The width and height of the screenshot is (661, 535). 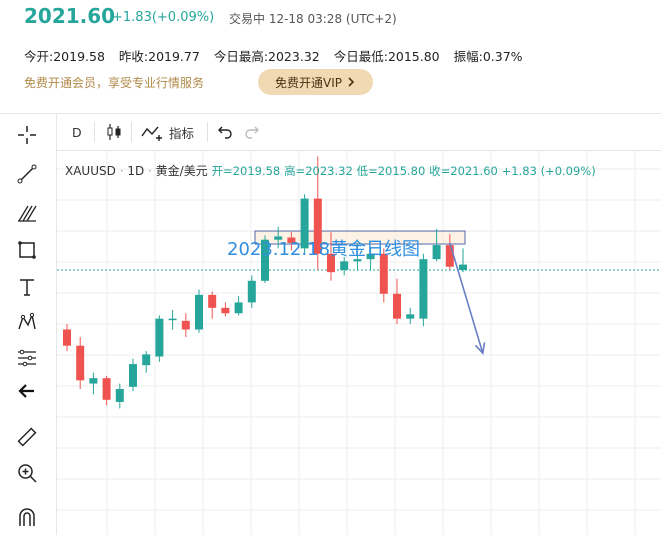 I want to click on pattern-icon, so click(x=27, y=321).